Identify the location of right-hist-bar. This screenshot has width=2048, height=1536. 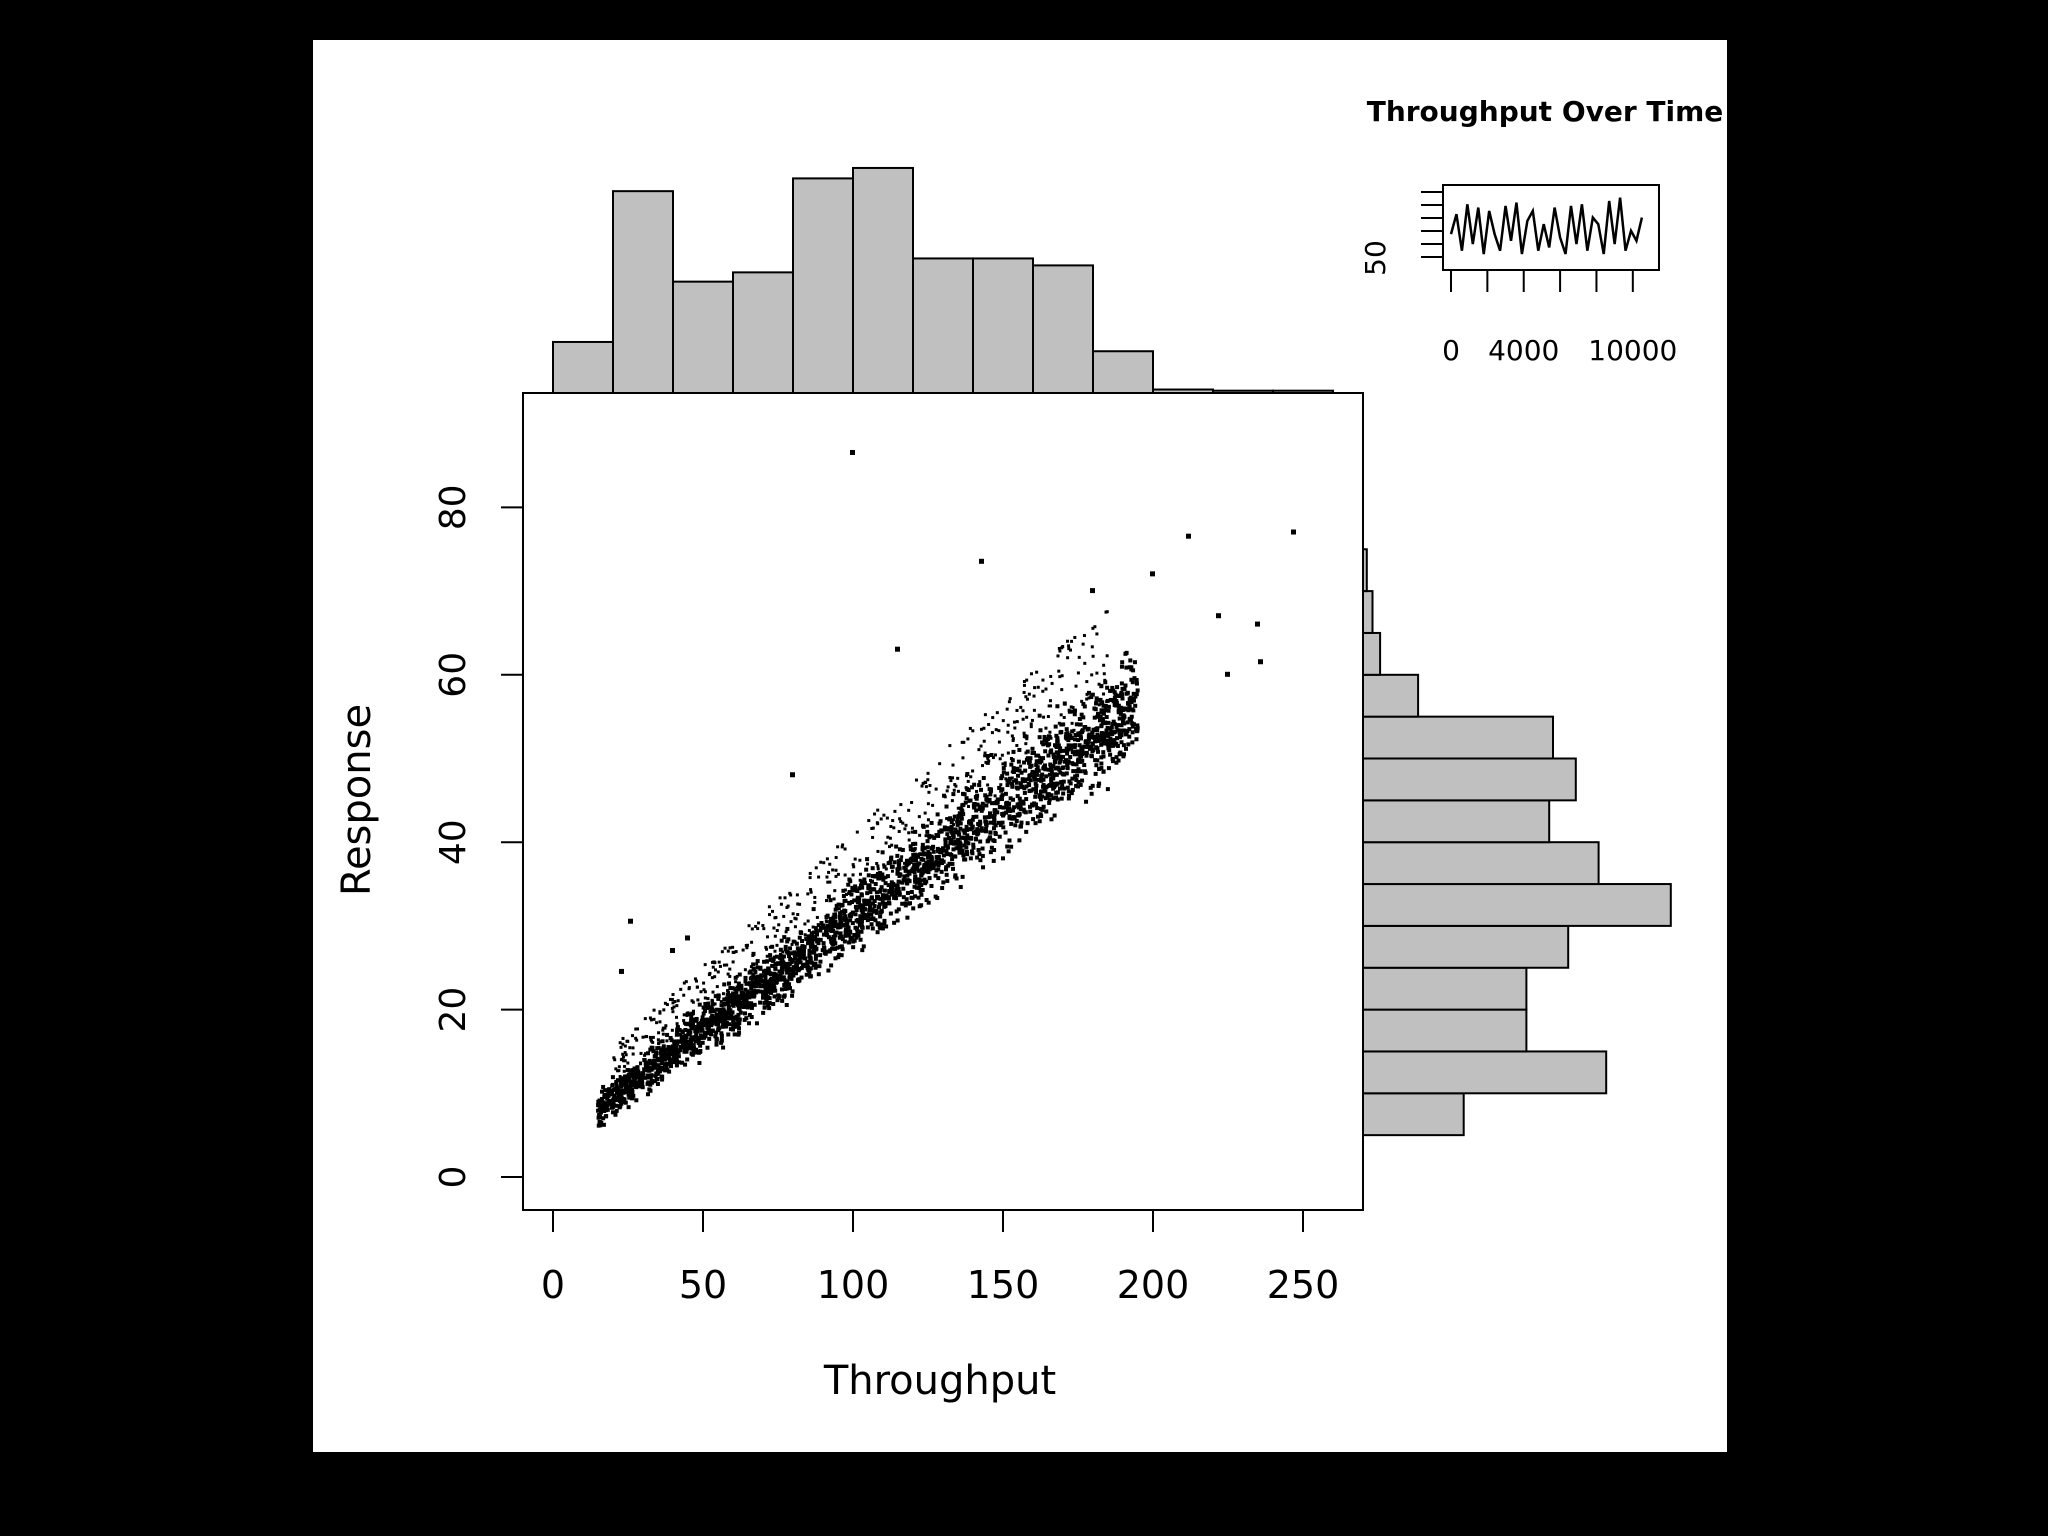
(1517, 905).